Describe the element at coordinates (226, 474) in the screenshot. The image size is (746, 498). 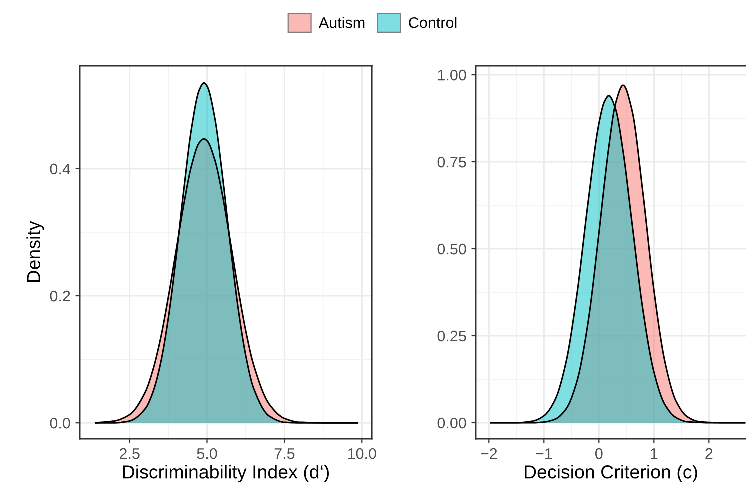
I see `x-axis-title: Discriminability Index (d‘)` at that location.